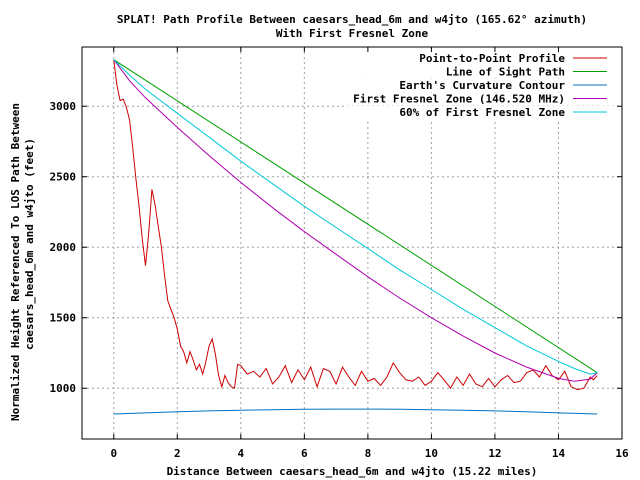 The image size is (640, 480). I want to click on legend-label: 60% of First Fresnel Zone, so click(482, 112).